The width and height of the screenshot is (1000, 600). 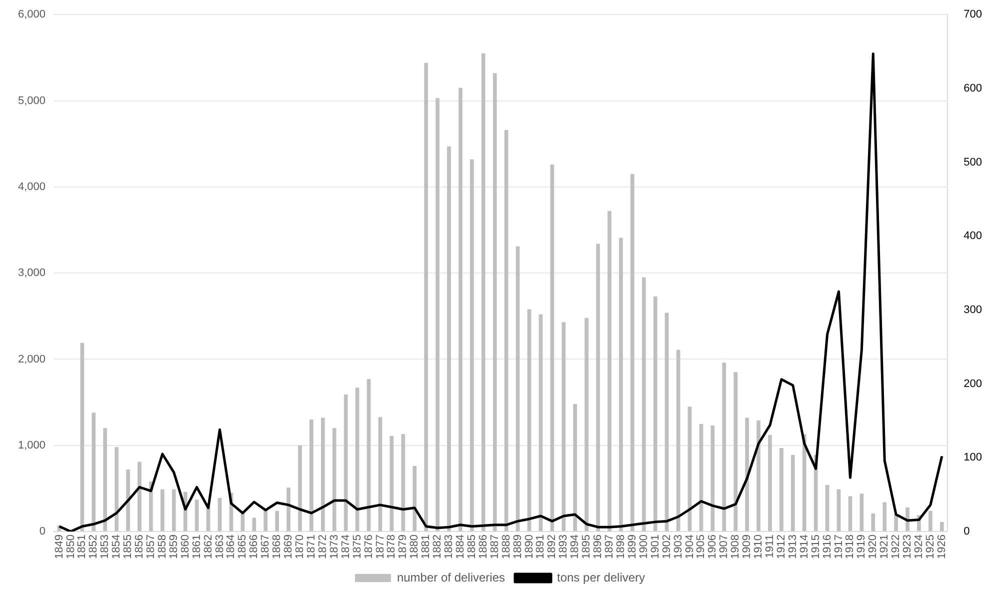 What do you see at coordinates (32, 273) in the screenshot?
I see `y-tick-label: 3,000` at bounding box center [32, 273].